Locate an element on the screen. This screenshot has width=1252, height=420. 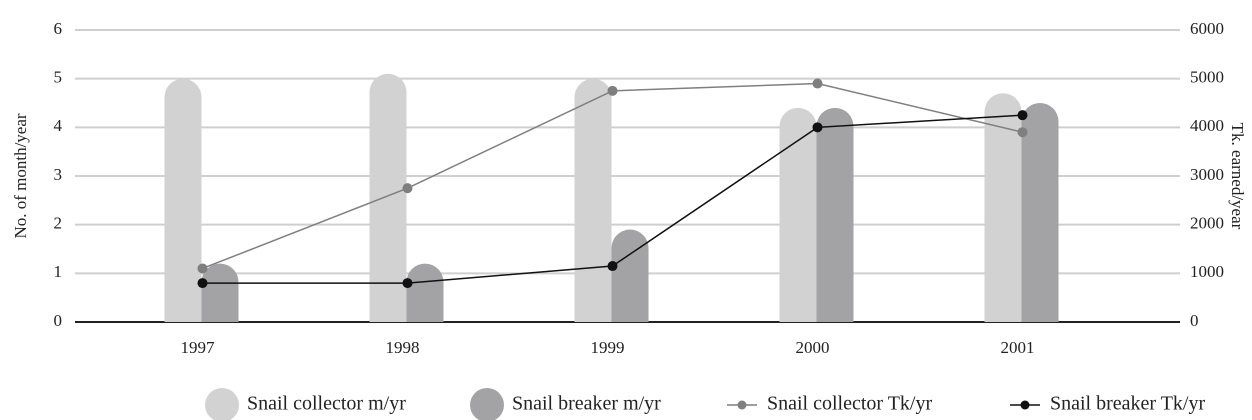
legend-label: Snail collector m/yr is located at coordinates (326, 404).